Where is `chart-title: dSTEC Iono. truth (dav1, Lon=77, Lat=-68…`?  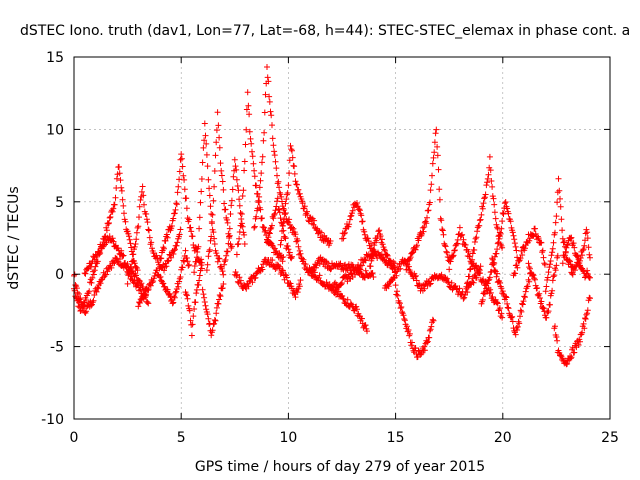
chart-title: dSTEC Iono. truth (dav1, Lon=77, Lat=-68… is located at coordinates (325, 31).